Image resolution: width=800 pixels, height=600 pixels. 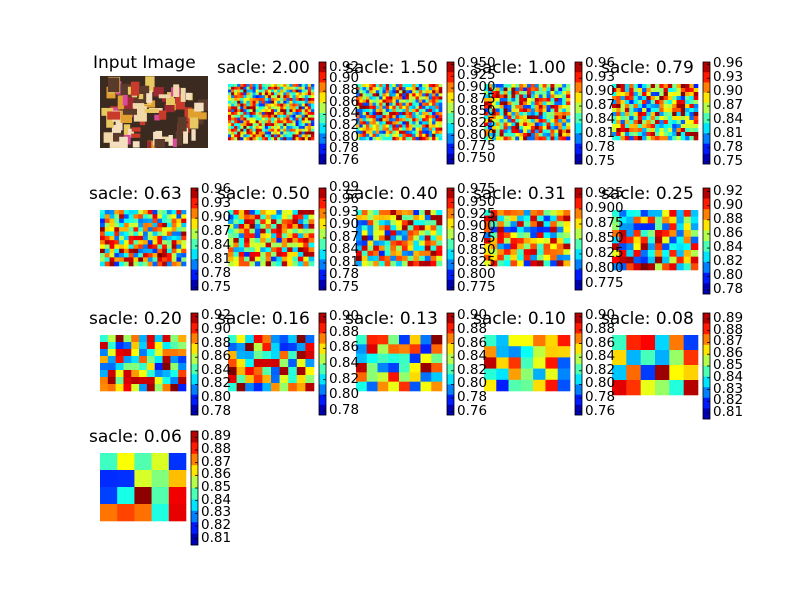 I want to click on colorbar-tick-label: 0.90, so click(x=344, y=224).